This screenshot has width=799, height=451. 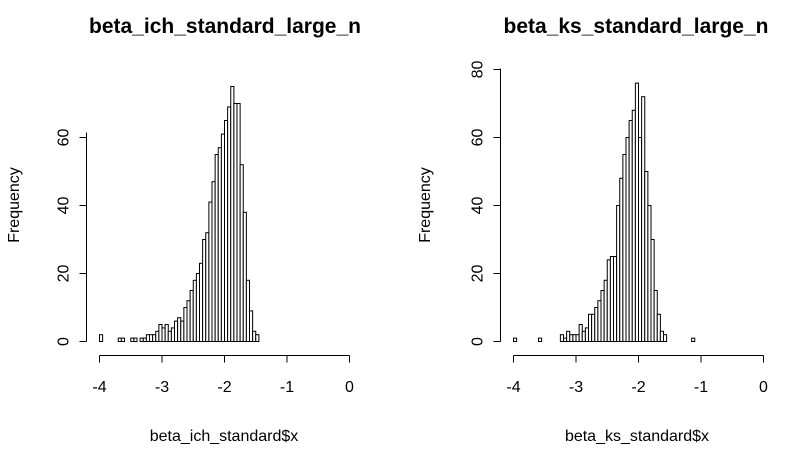 I want to click on chart-title: beta_ich_standard_large_n, so click(x=225, y=26).